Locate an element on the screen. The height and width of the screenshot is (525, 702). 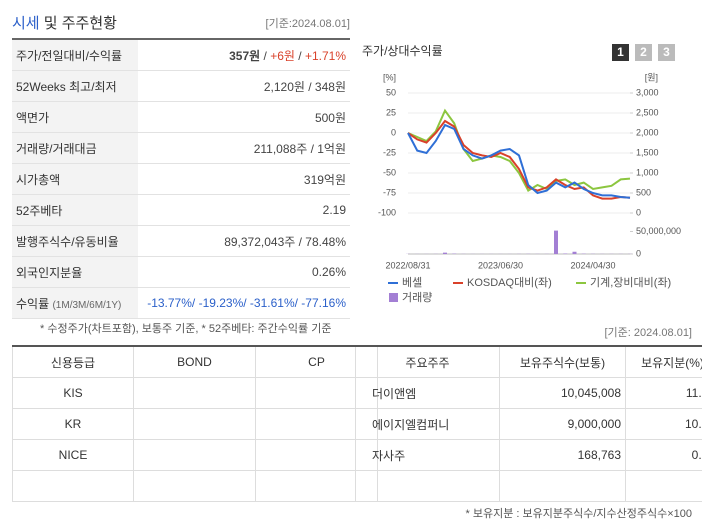
holders-note: * 보유지분 : 보유지분주식수/지수산정주식수×100 is located at coordinates (579, 514).